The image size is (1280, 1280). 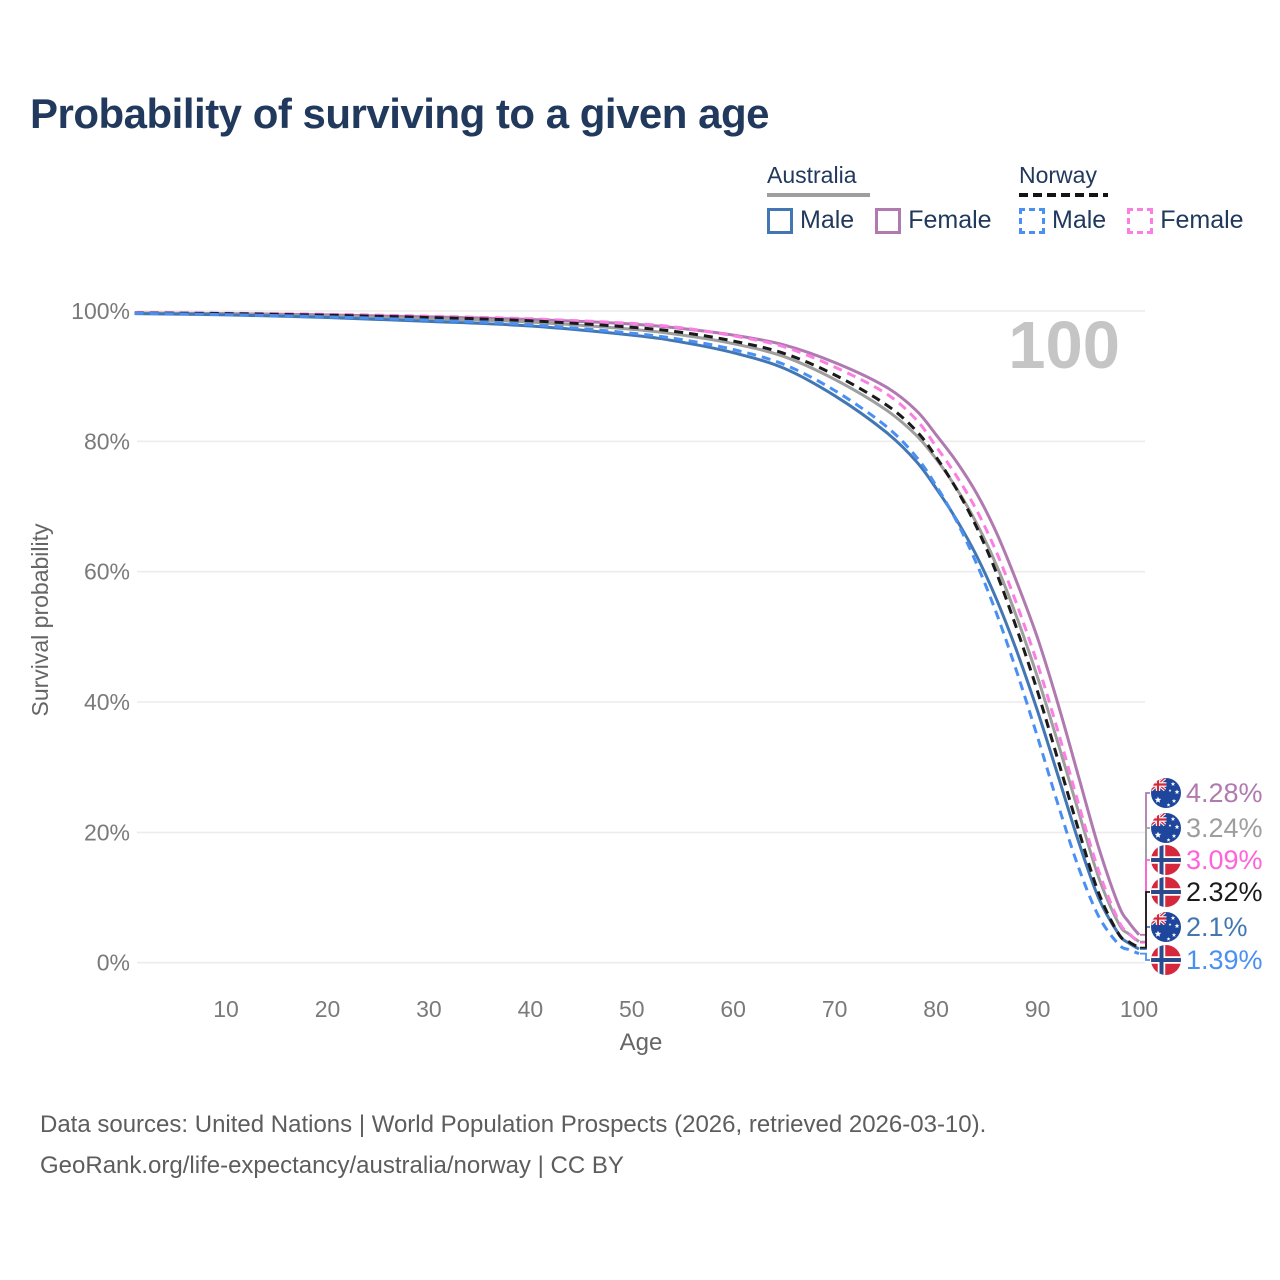 What do you see at coordinates (107, 441) in the screenshot?
I see `y-tick-label: 80%` at bounding box center [107, 441].